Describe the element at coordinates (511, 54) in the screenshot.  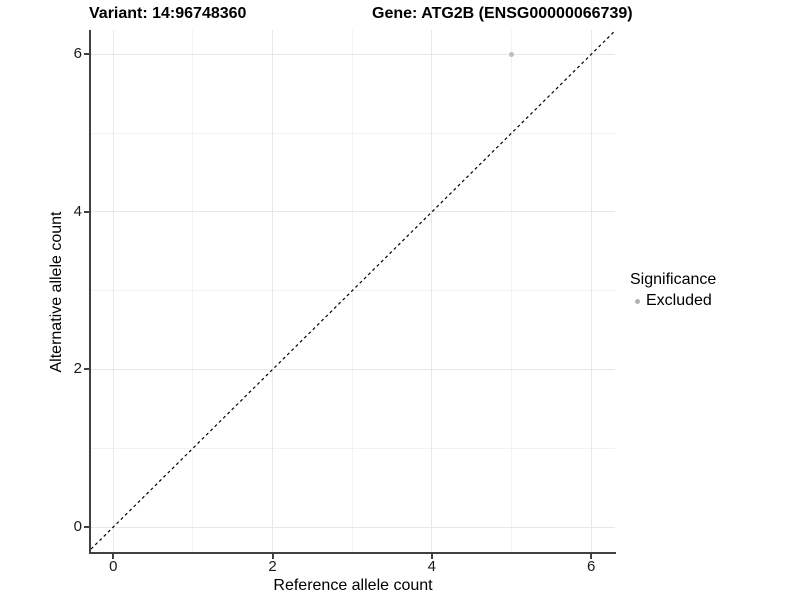
I see `data-point` at that location.